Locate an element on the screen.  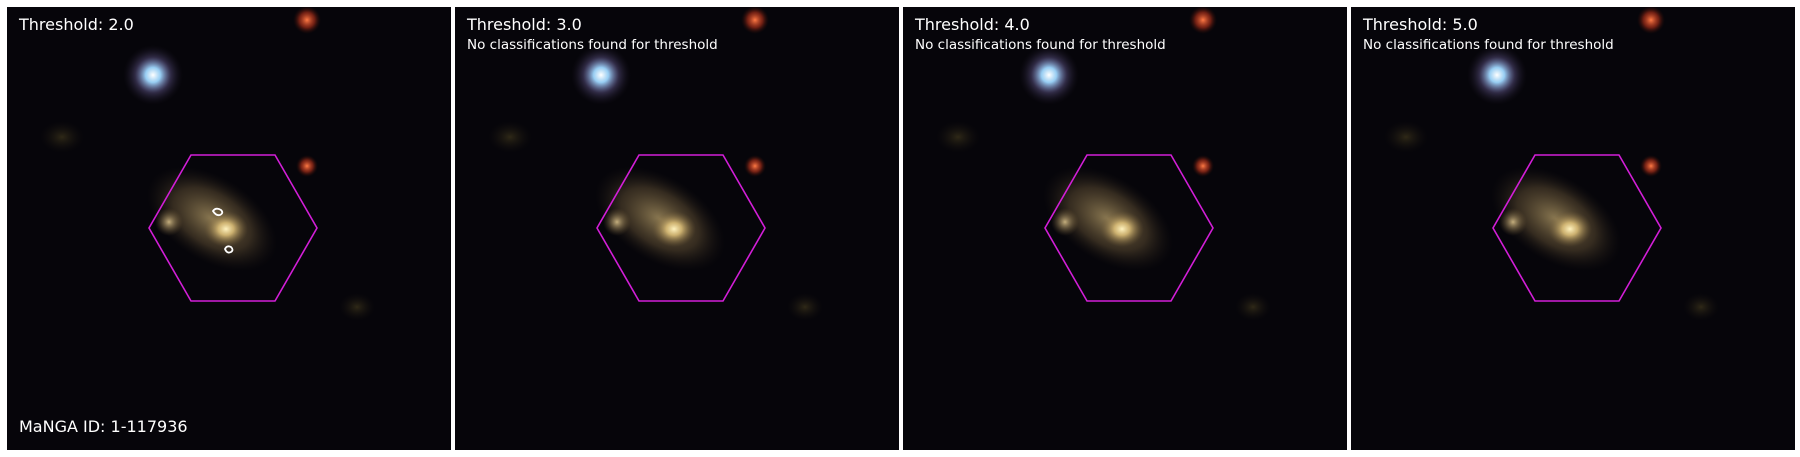
panel-title: Threshold: 2.0 is located at coordinates (76, 24).